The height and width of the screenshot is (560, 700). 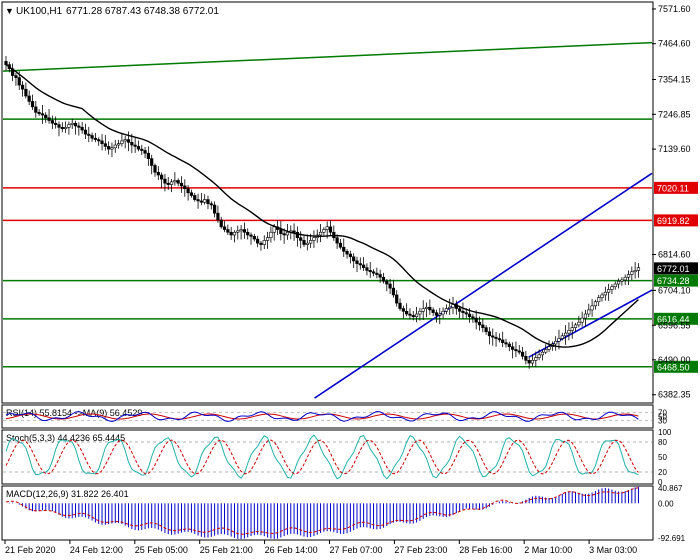 What do you see at coordinates (590, 323) in the screenshot?
I see `channel-lower` at bounding box center [590, 323].